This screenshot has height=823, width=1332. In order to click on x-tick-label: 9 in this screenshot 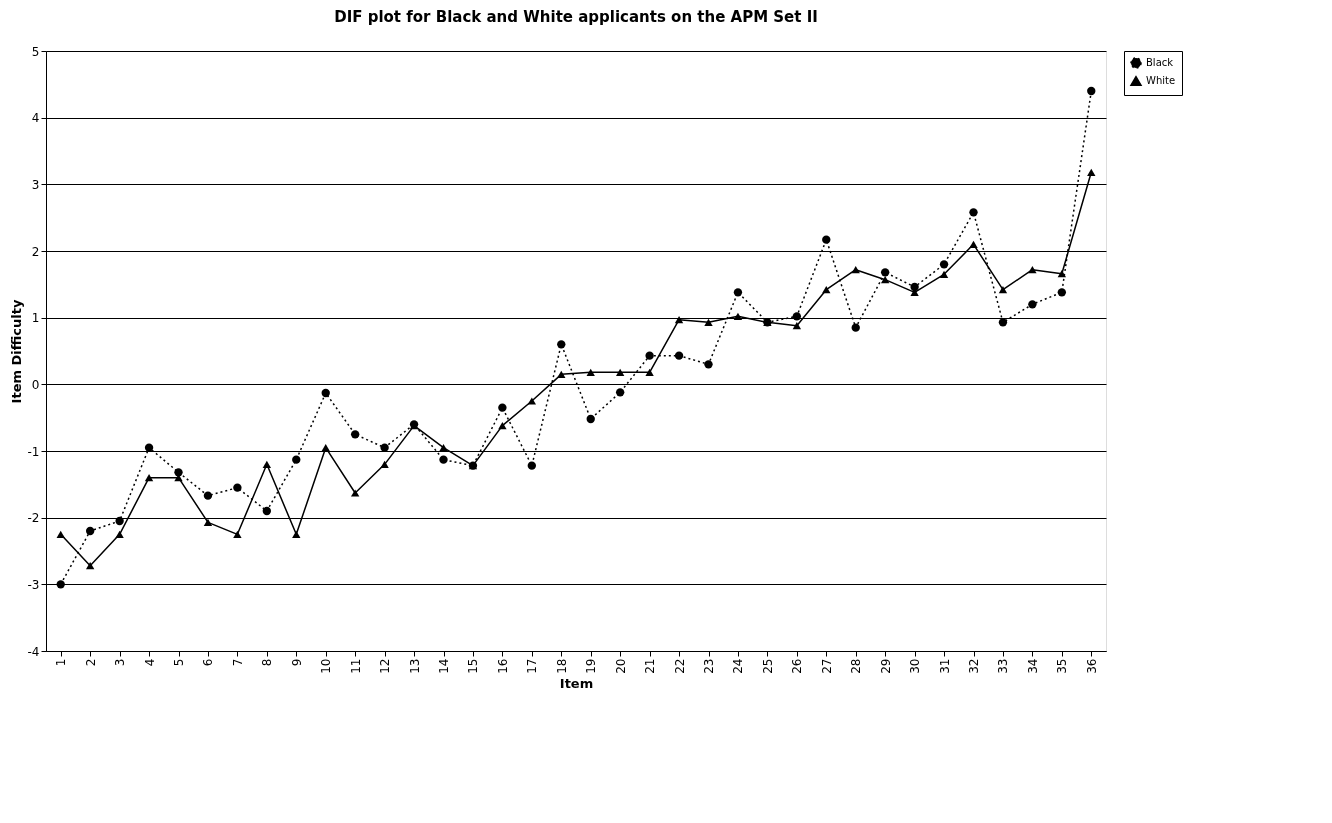, I will do `click(296, 662)`.